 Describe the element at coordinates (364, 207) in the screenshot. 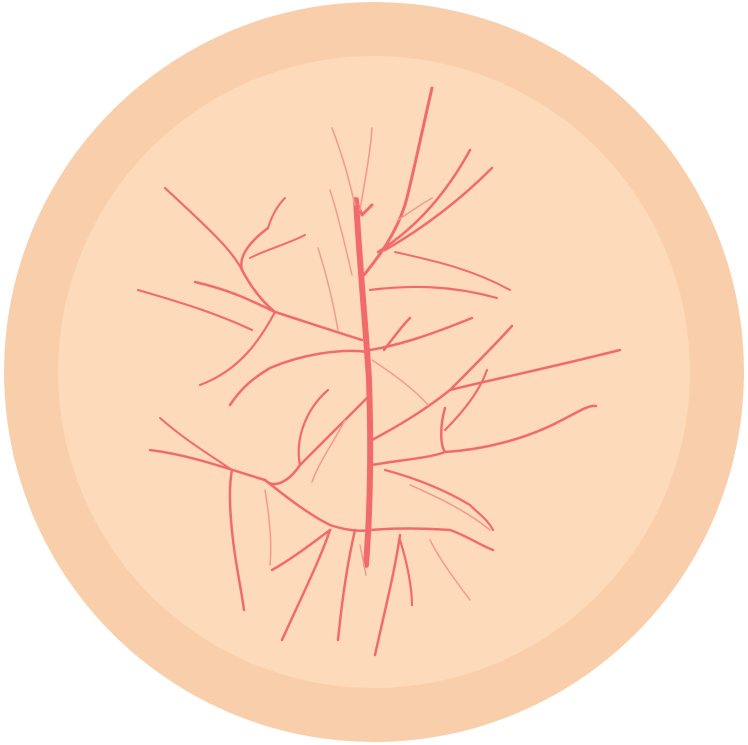

I see `vein-trunk-top` at that location.